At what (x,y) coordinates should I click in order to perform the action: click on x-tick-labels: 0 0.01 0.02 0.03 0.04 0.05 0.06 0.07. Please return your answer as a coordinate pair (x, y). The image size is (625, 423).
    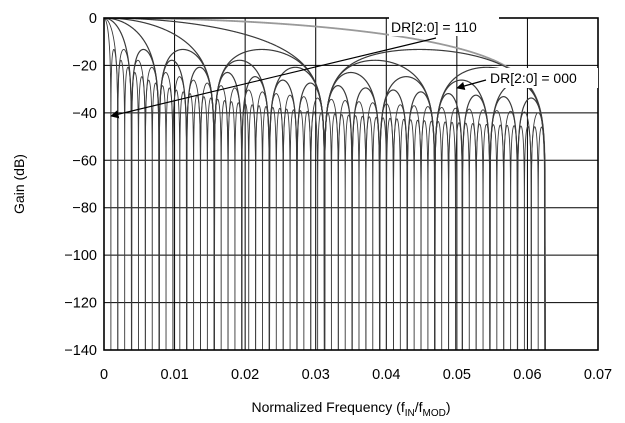
    Looking at the image, I should click on (356, 375).